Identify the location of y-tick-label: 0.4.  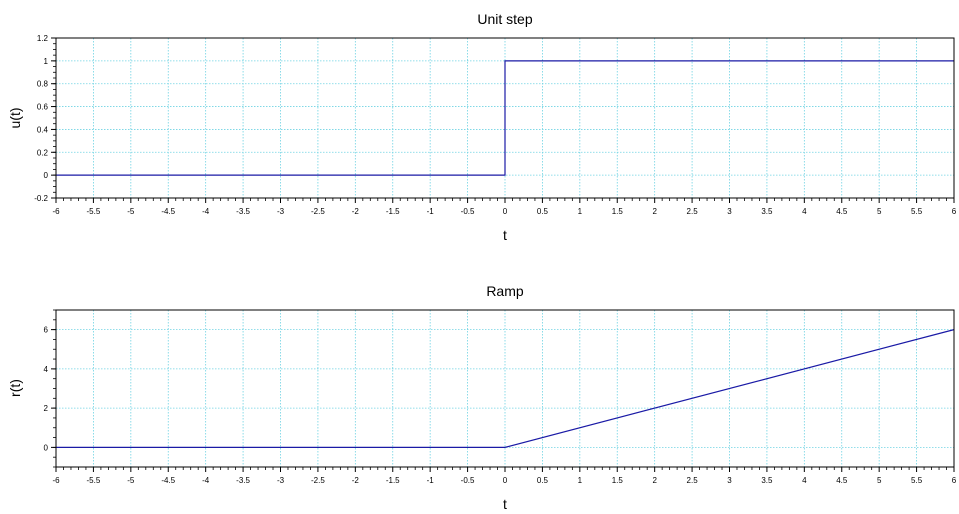
(43, 129).